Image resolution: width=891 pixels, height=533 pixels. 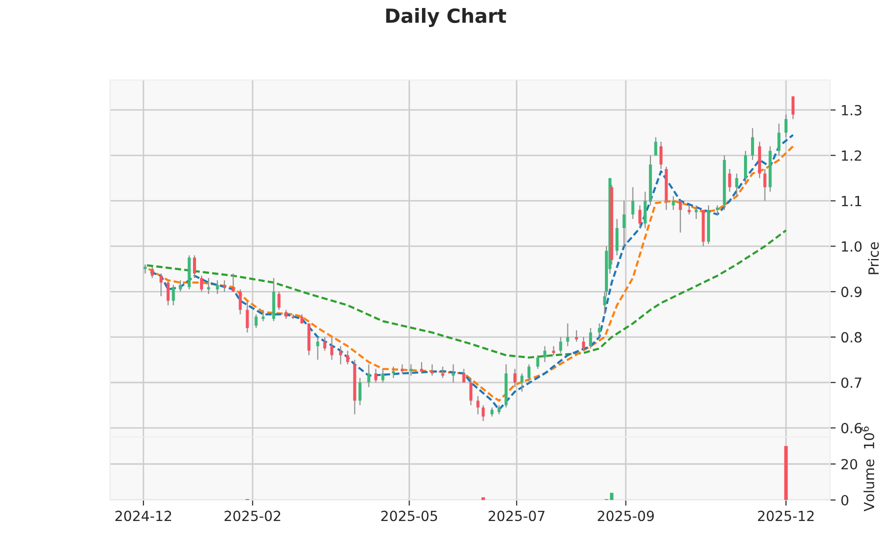 What do you see at coordinates (868, 469) in the screenshot?
I see `y-axis-title: Volume 10$^{6}$` at bounding box center [868, 469].